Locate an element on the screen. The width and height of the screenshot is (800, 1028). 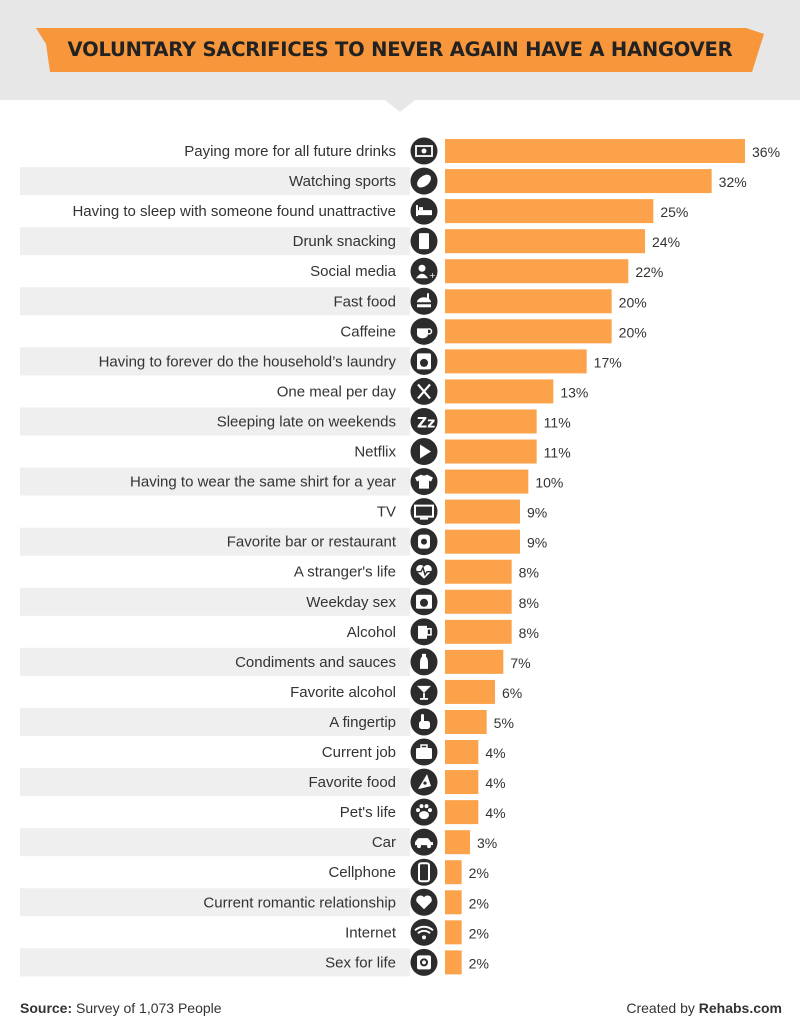
category-label: Watching sports is located at coordinates (342, 181).